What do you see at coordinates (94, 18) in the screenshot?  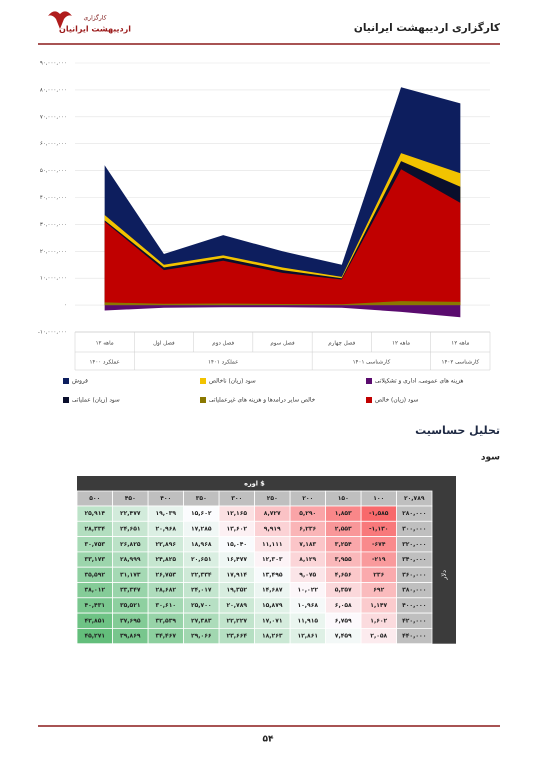 I see `logo-text: کارگزاری` at bounding box center [94, 18].